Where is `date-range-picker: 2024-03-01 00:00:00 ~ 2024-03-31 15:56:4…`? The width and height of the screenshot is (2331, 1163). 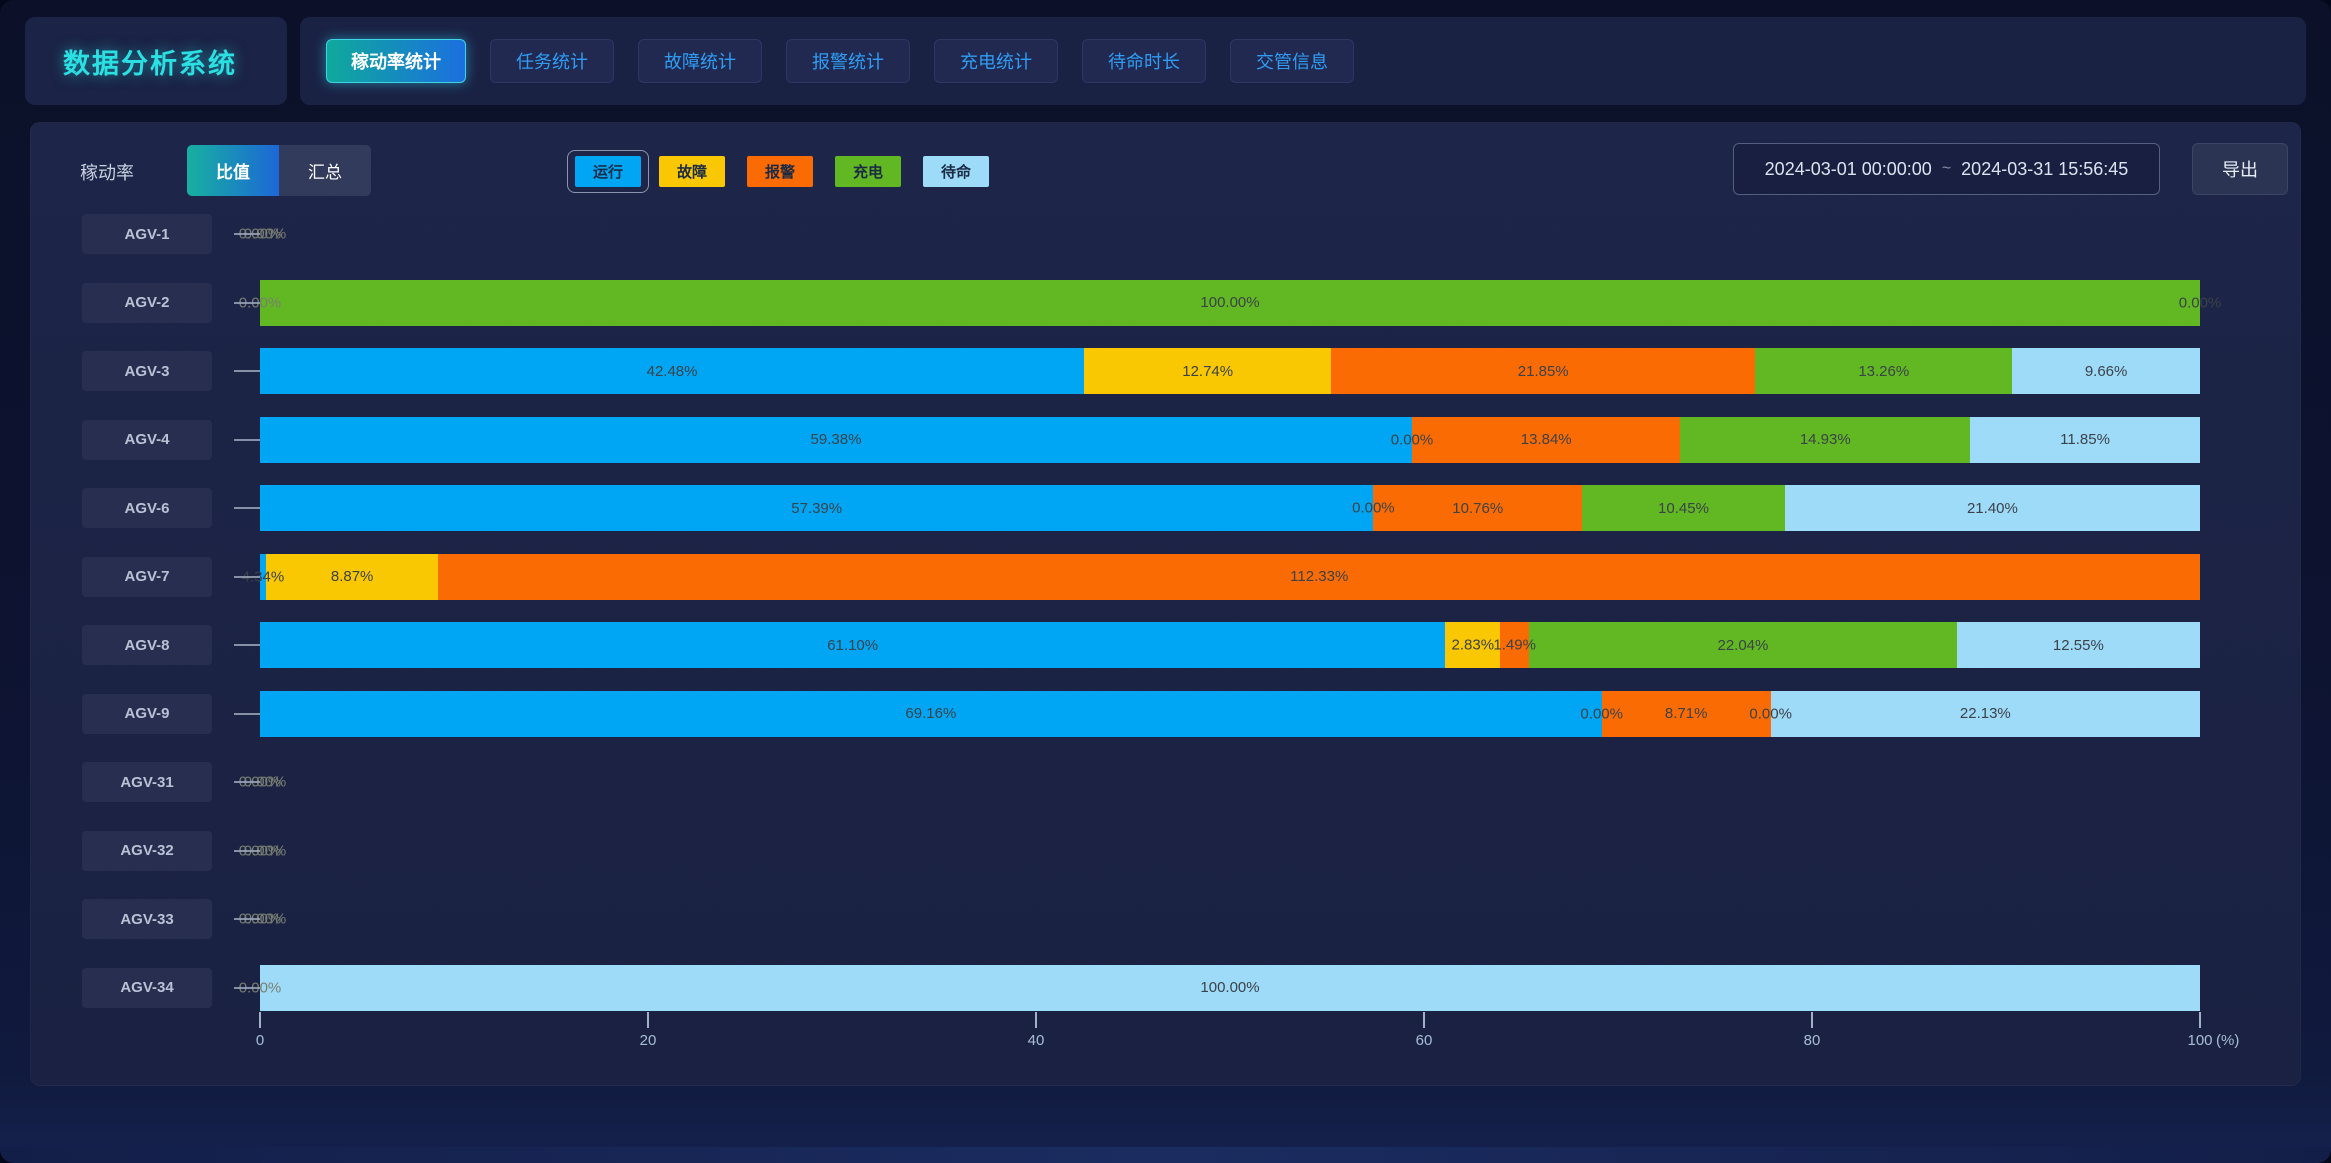
date-range-picker: 2024-03-01 00:00:00 ~ 2024-03-31 15:56:4… is located at coordinates (1946, 169).